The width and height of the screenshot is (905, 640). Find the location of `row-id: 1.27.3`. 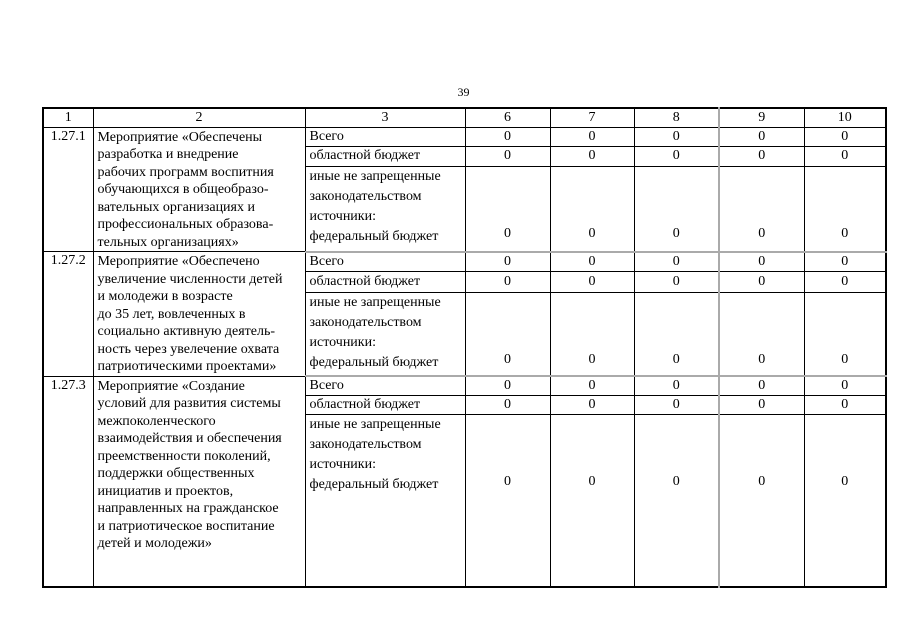

row-id: 1.27.3 is located at coordinates (68, 481).